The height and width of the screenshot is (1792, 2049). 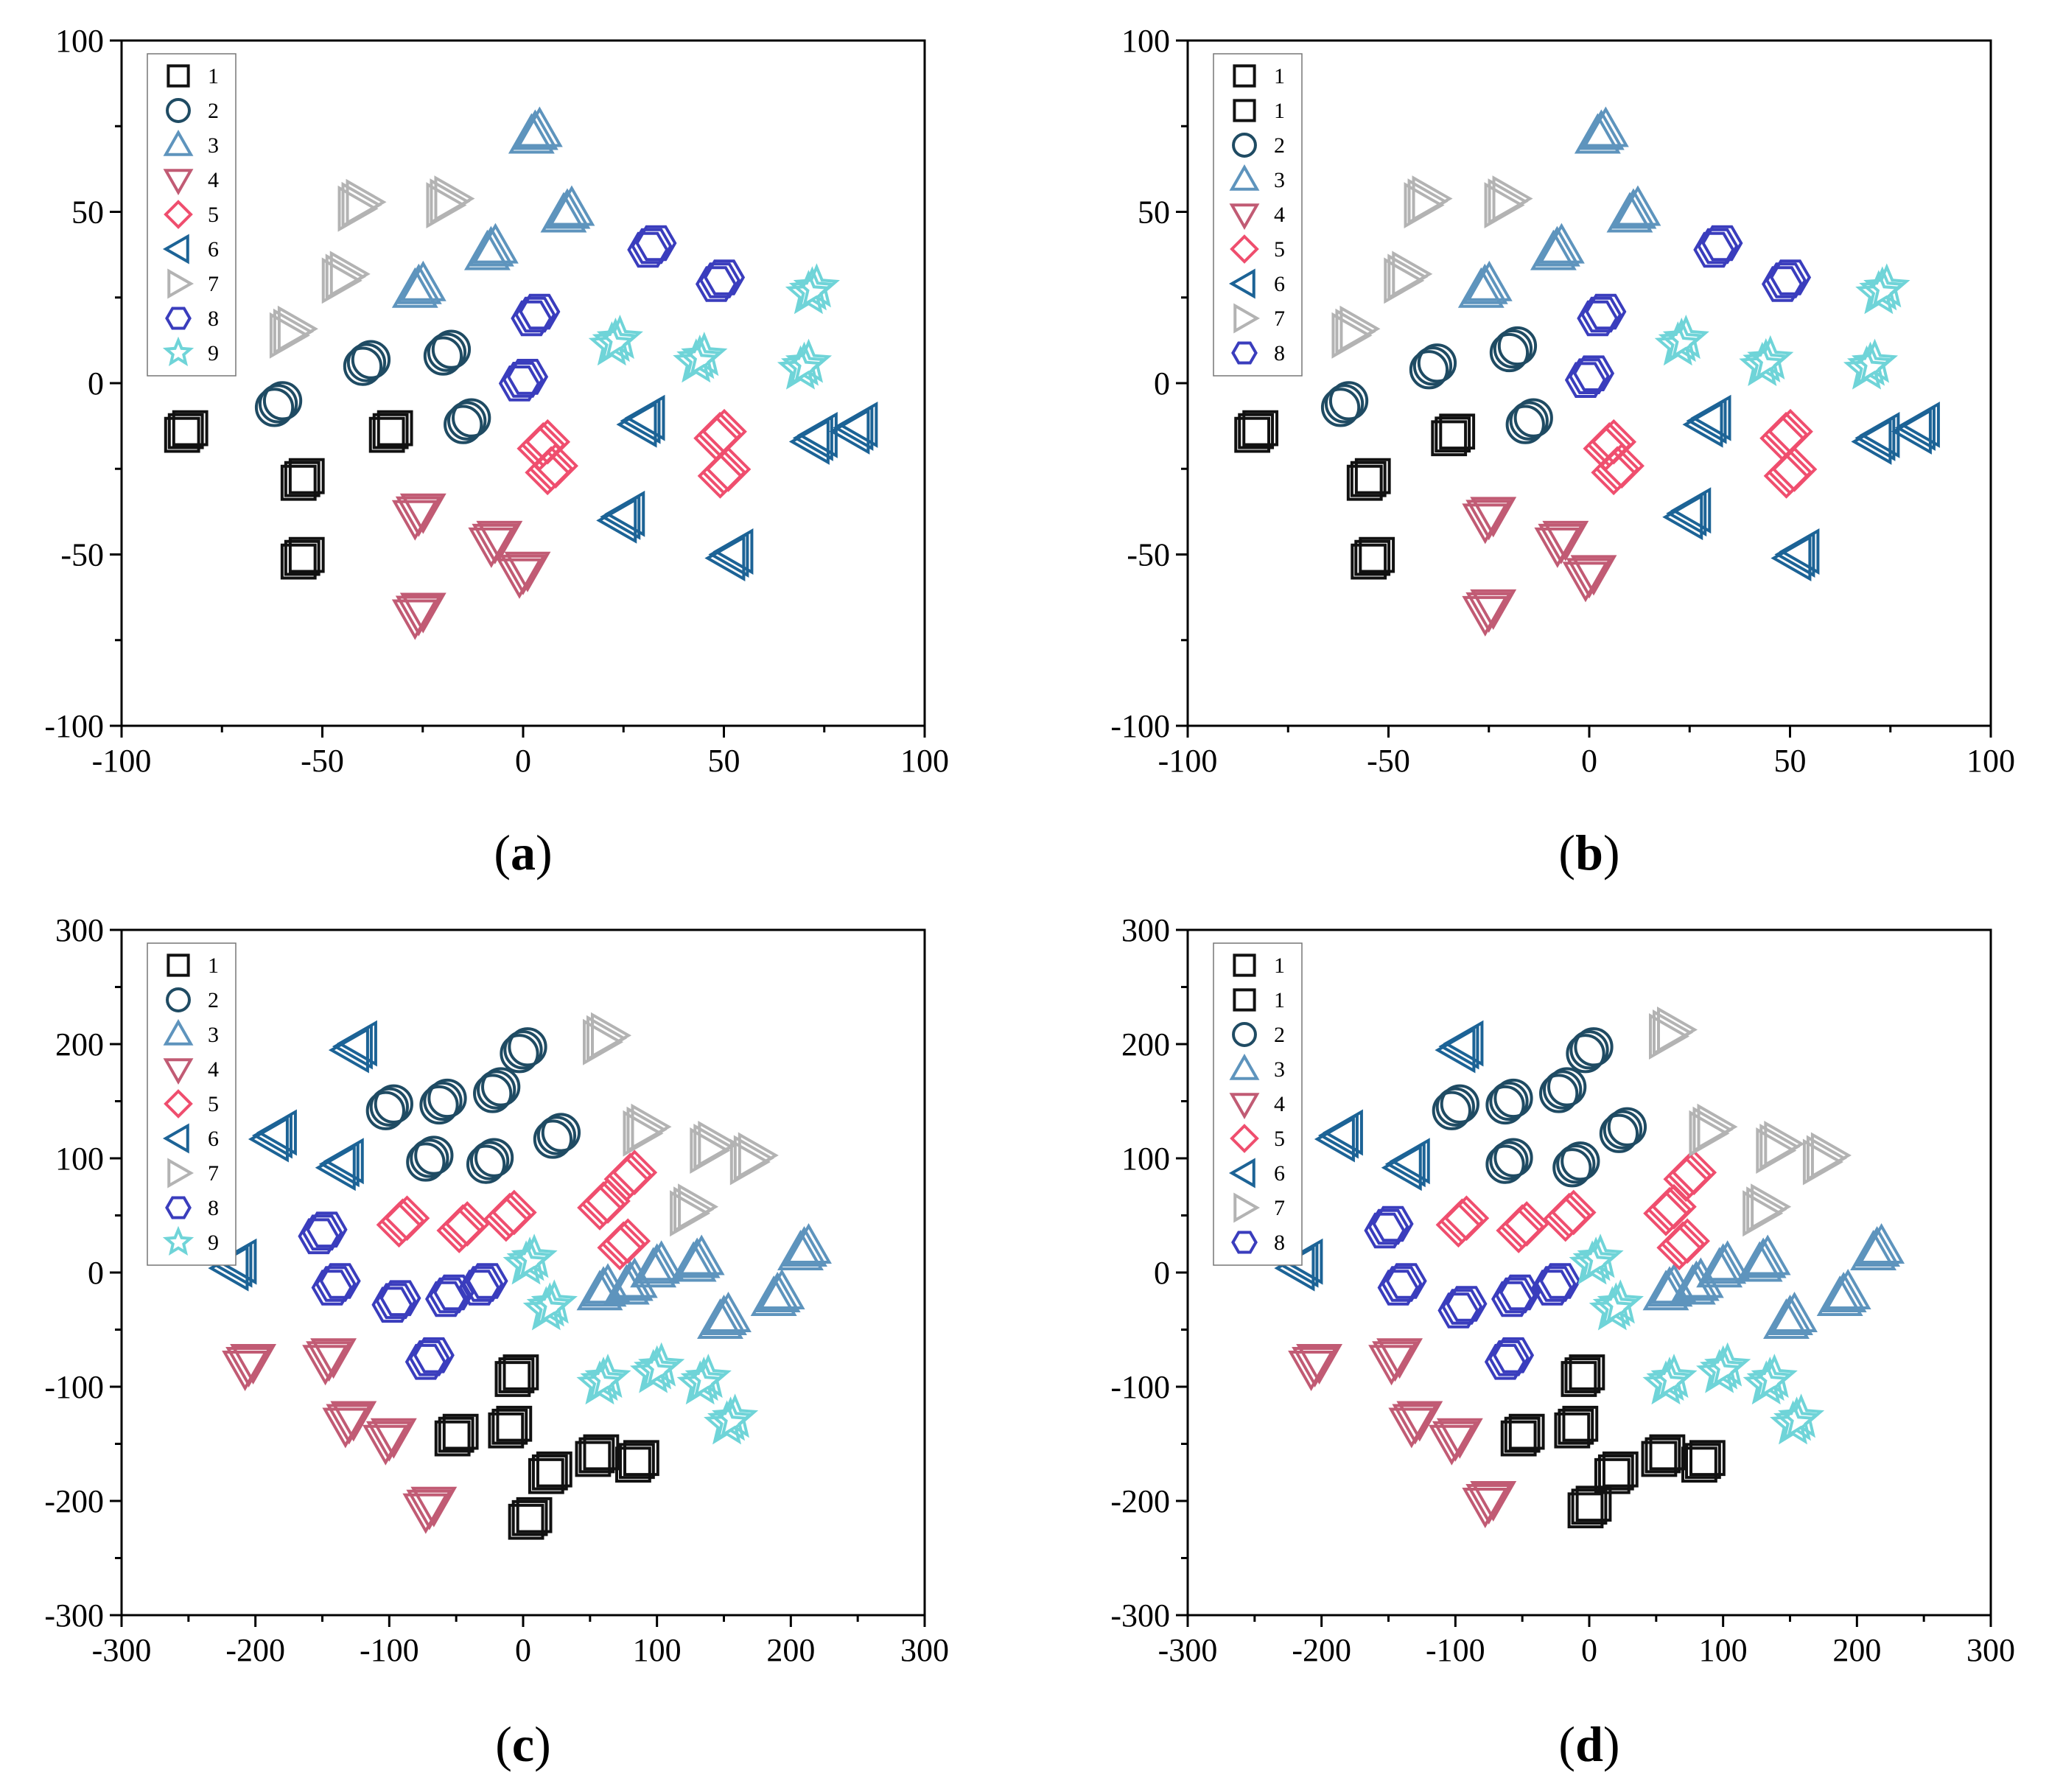 I want to click on y-tick-label: 300, so click(x=79, y=930).